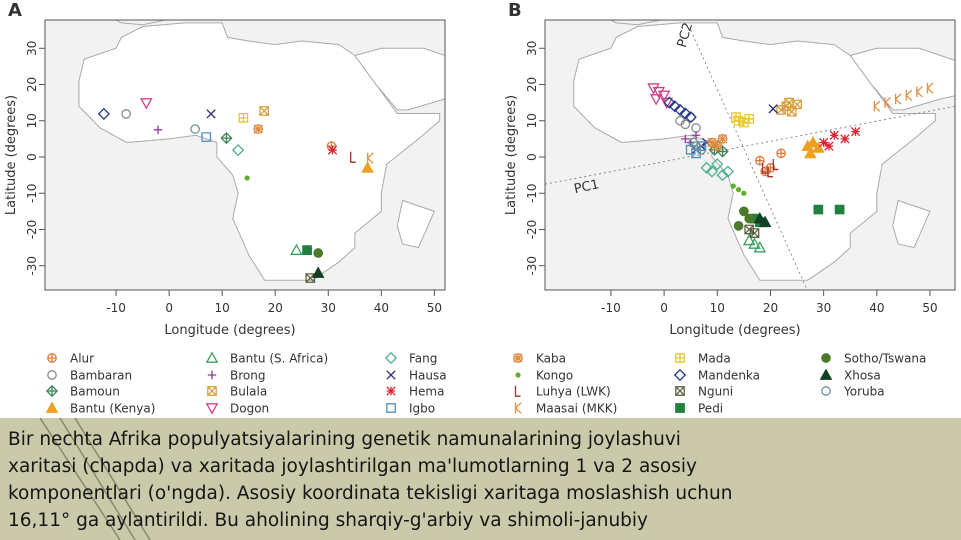 Image resolution: width=961 pixels, height=540 pixels. I want to click on legend-label: Bantu (S. Africa), so click(279, 359).